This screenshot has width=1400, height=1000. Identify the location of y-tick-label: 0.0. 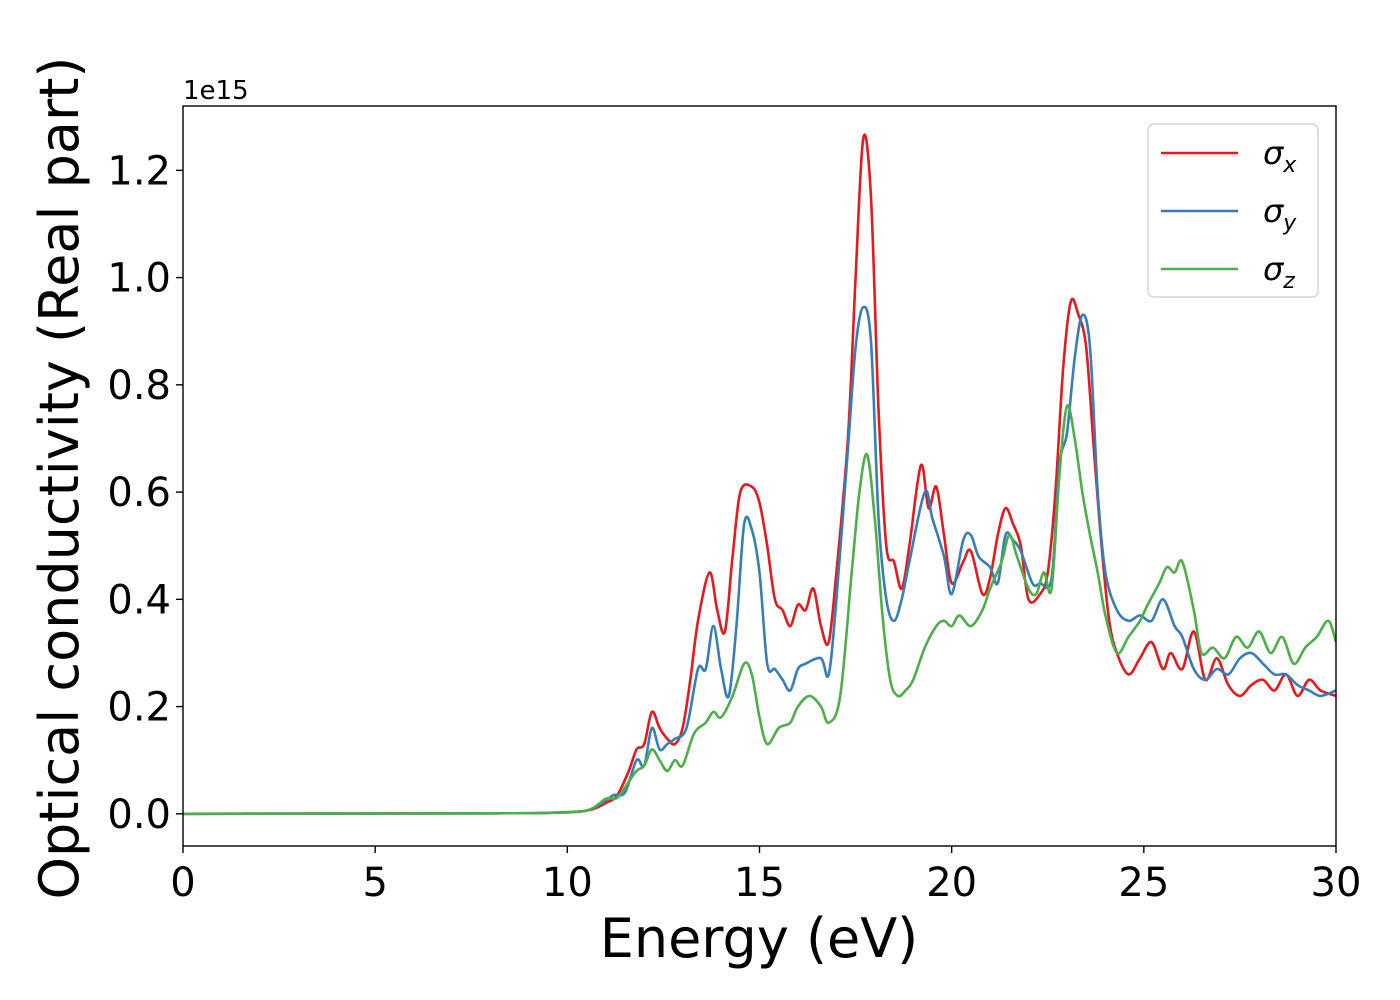
(139, 815).